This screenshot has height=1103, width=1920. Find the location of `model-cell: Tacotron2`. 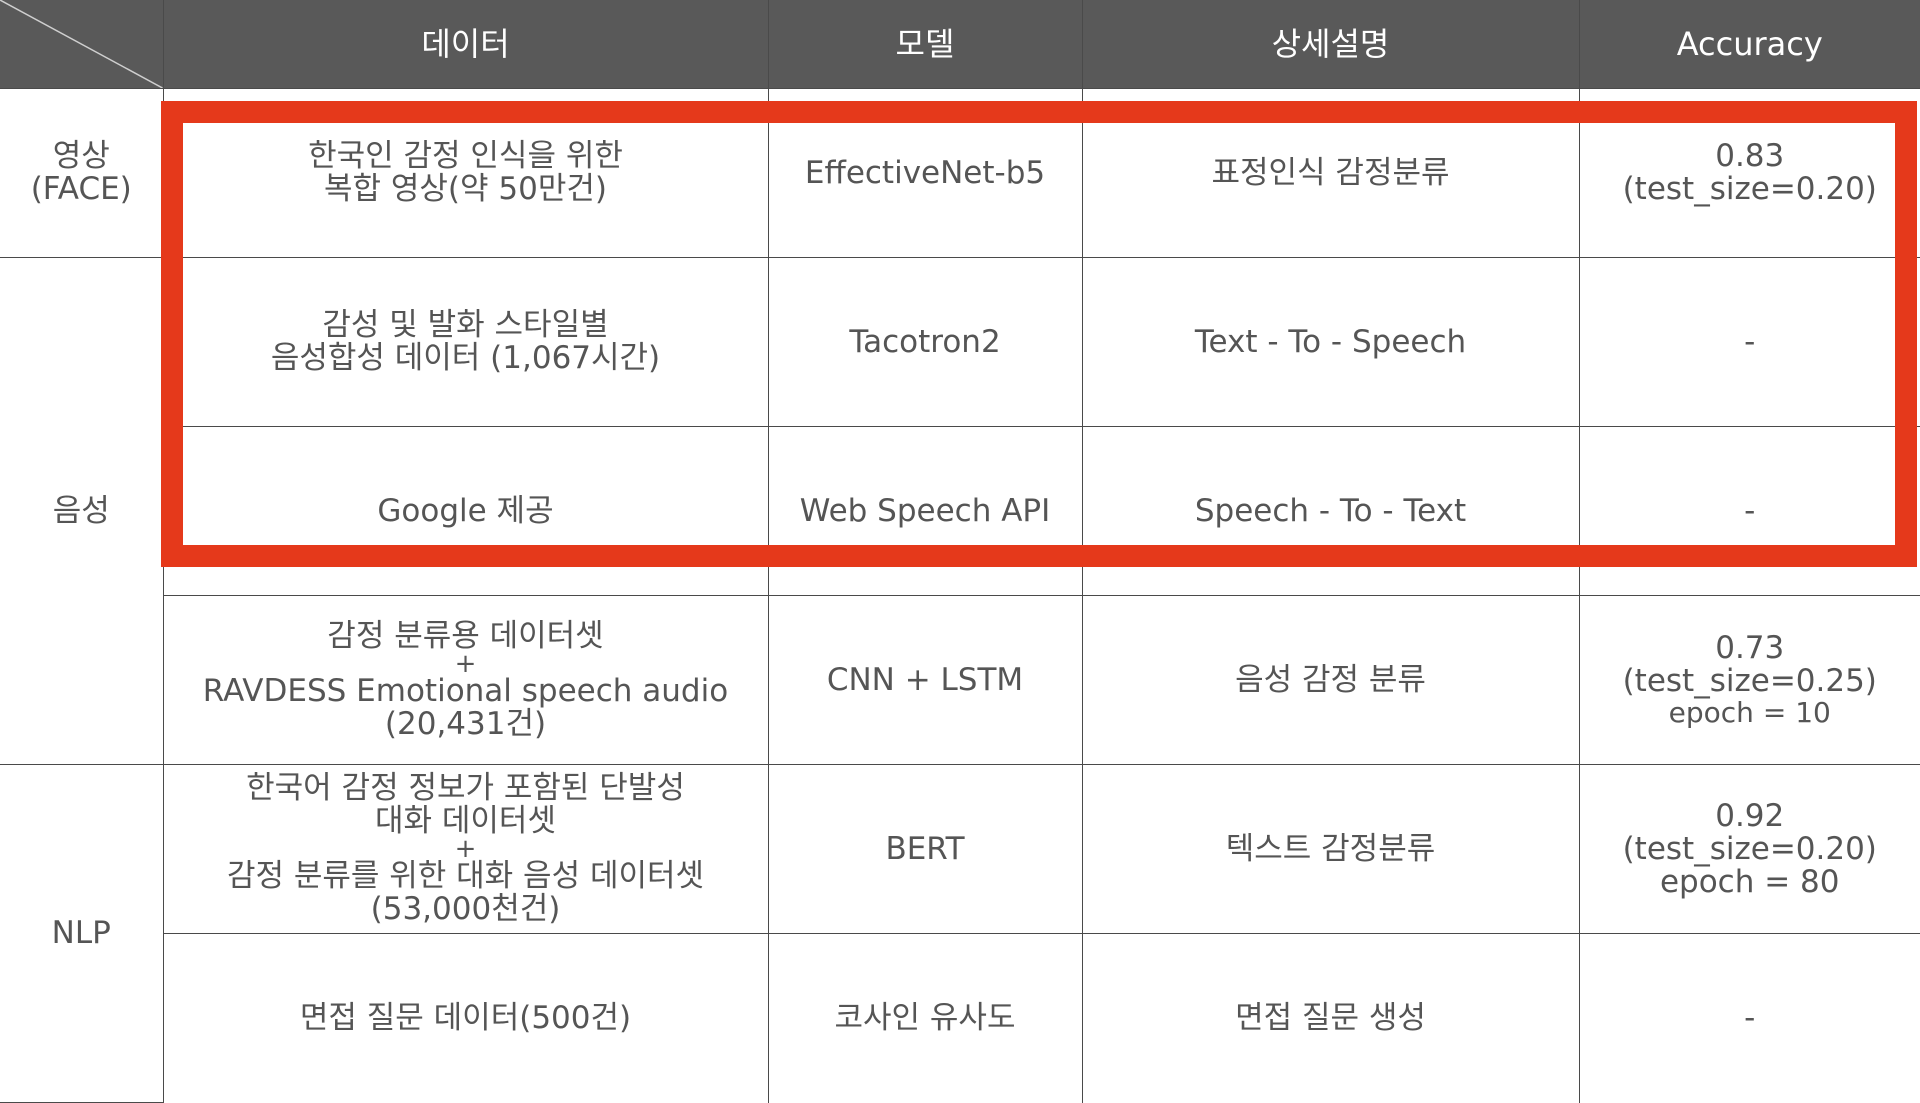

model-cell: Tacotron2 is located at coordinates (925, 342).